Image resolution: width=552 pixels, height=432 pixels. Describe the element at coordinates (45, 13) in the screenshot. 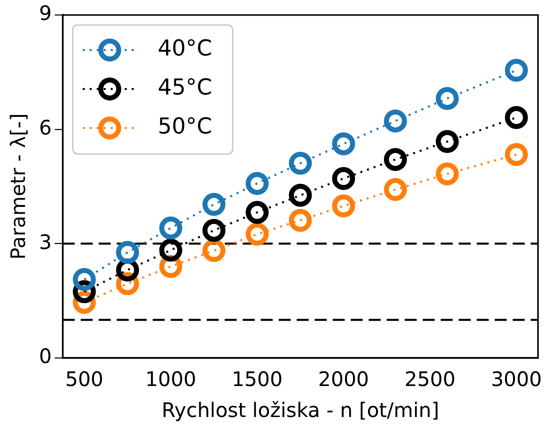

I see `y-tick-label: 9` at that location.